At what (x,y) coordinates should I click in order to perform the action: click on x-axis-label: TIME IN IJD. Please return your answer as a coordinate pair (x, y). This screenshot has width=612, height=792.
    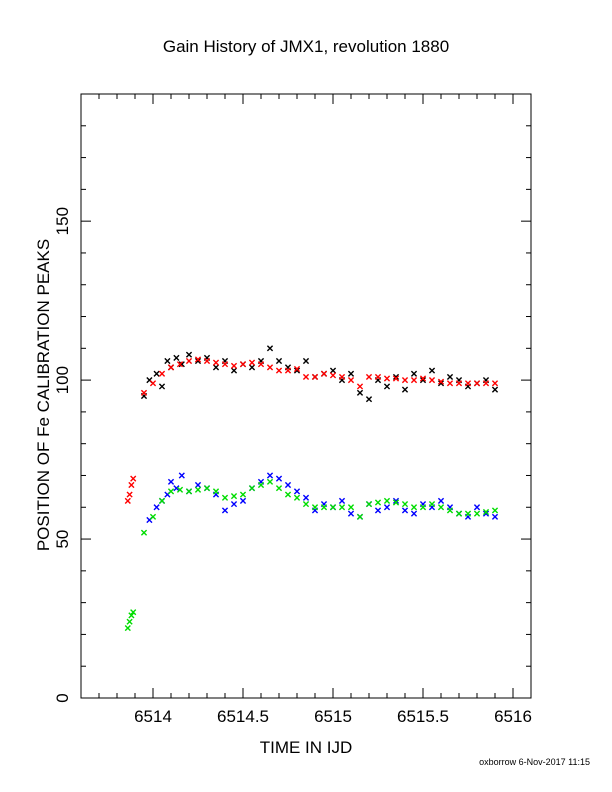
    Looking at the image, I should click on (306, 747).